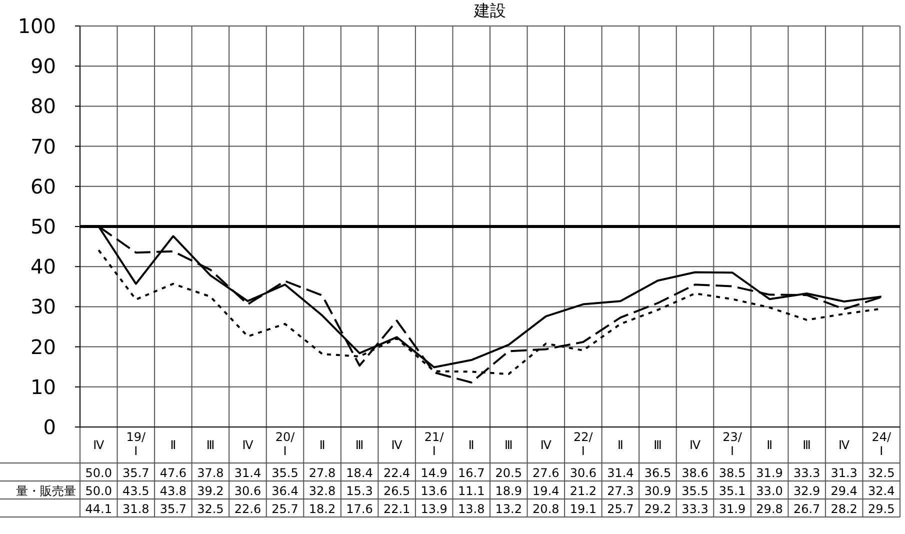 The height and width of the screenshot is (534, 905). What do you see at coordinates (43, 306) in the screenshot?
I see `y-tick-label: 30` at bounding box center [43, 306].